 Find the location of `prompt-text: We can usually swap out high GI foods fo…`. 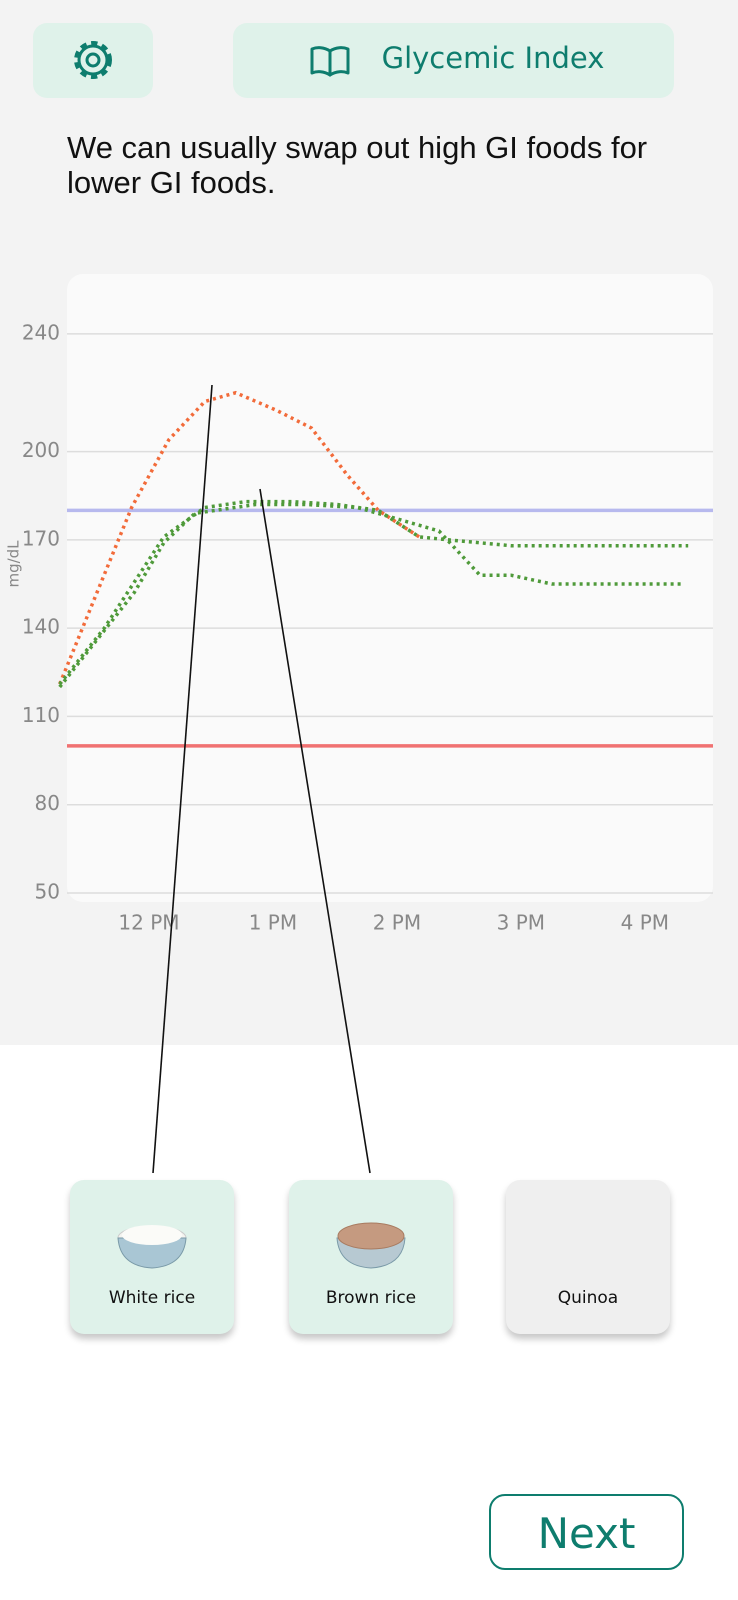

prompt-text: We can usually swap out high GI foods fo… is located at coordinates (357, 165).